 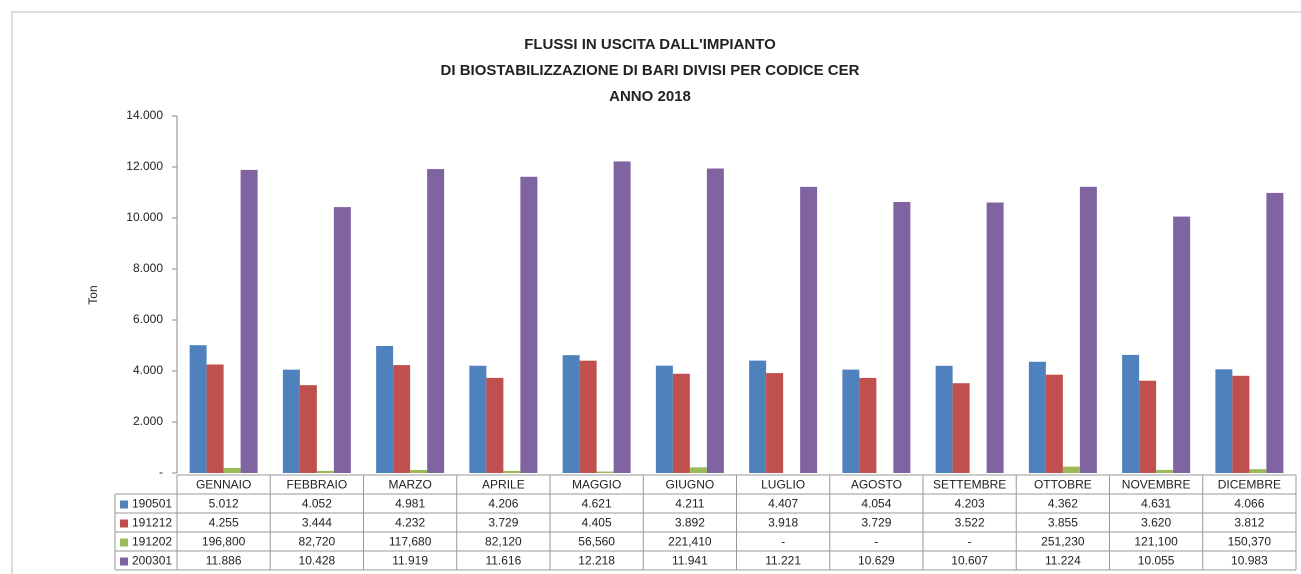 I want to click on y-tick-label: 4.000, so click(x=148, y=370).